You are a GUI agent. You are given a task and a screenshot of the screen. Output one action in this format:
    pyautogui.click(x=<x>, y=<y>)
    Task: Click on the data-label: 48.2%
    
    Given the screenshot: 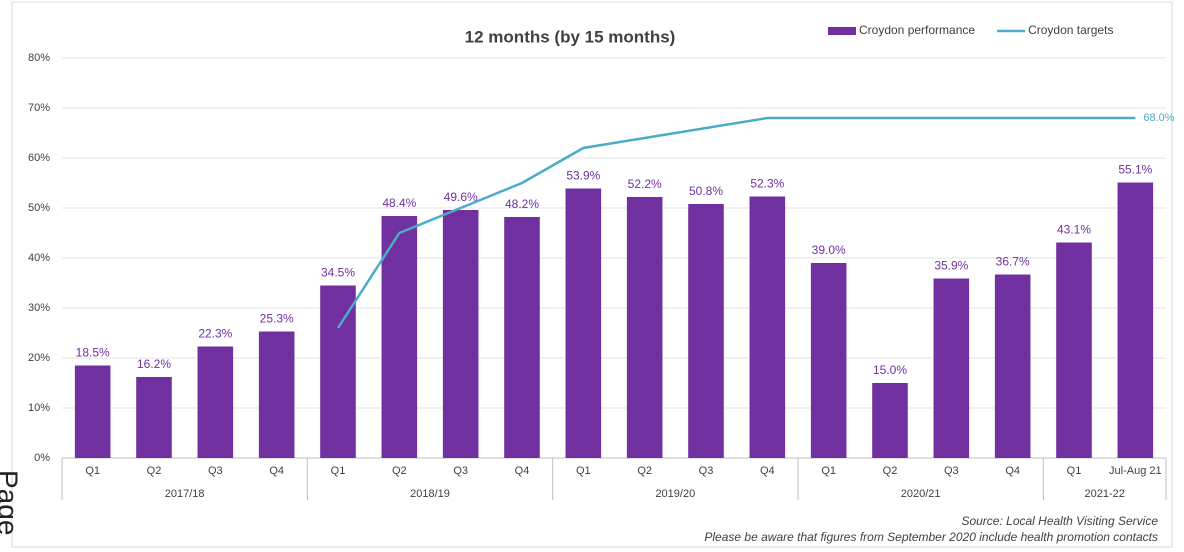 What is the action you would take?
    pyautogui.click(x=522, y=204)
    